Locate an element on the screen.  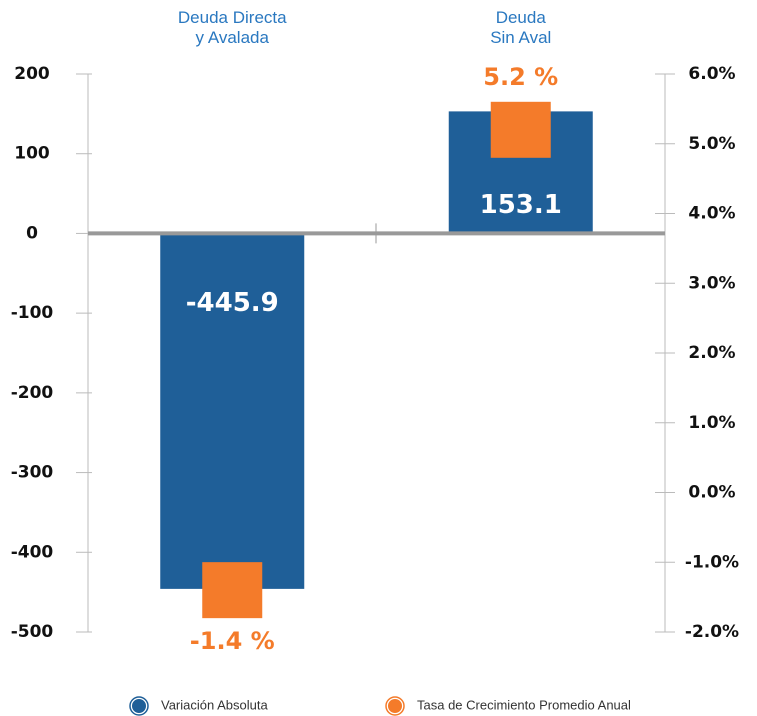
legend-label: Variación Absoluta is located at coordinates (214, 704).